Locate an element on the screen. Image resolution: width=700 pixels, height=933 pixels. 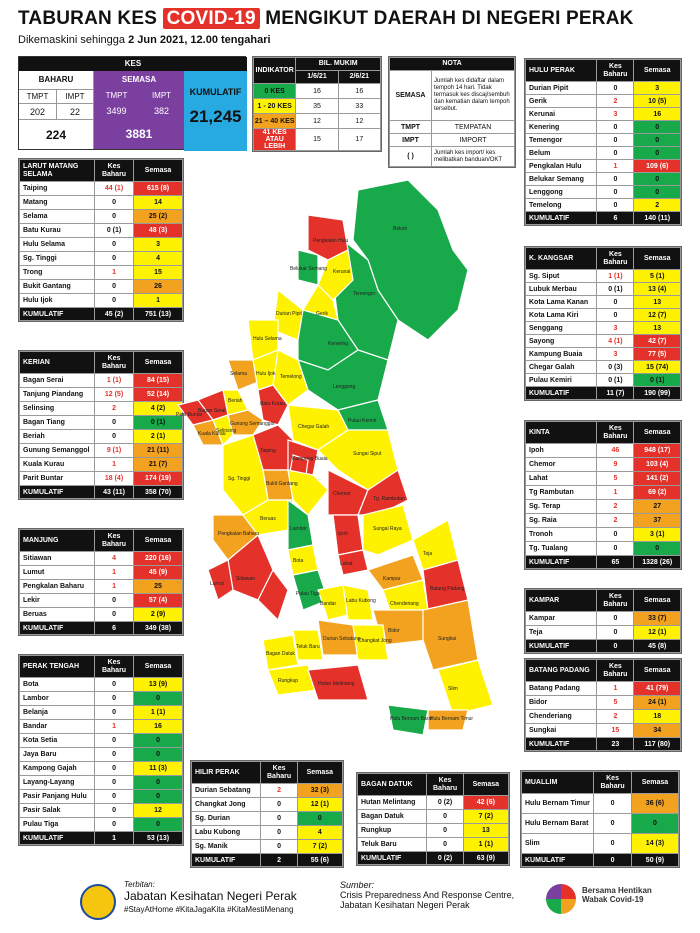
mukim-name: Taiping is located at coordinates (57, 188).